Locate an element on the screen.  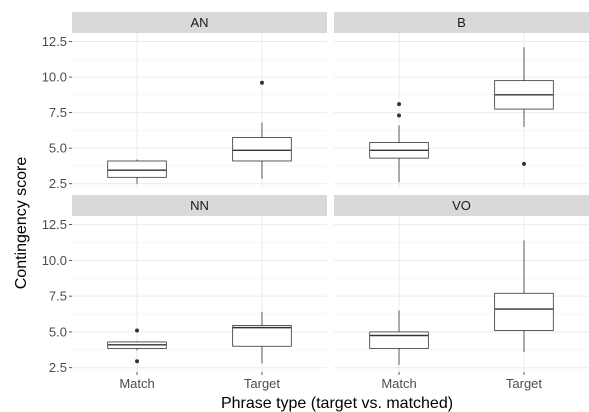
facet-strip-label: B is located at coordinates (461, 22).